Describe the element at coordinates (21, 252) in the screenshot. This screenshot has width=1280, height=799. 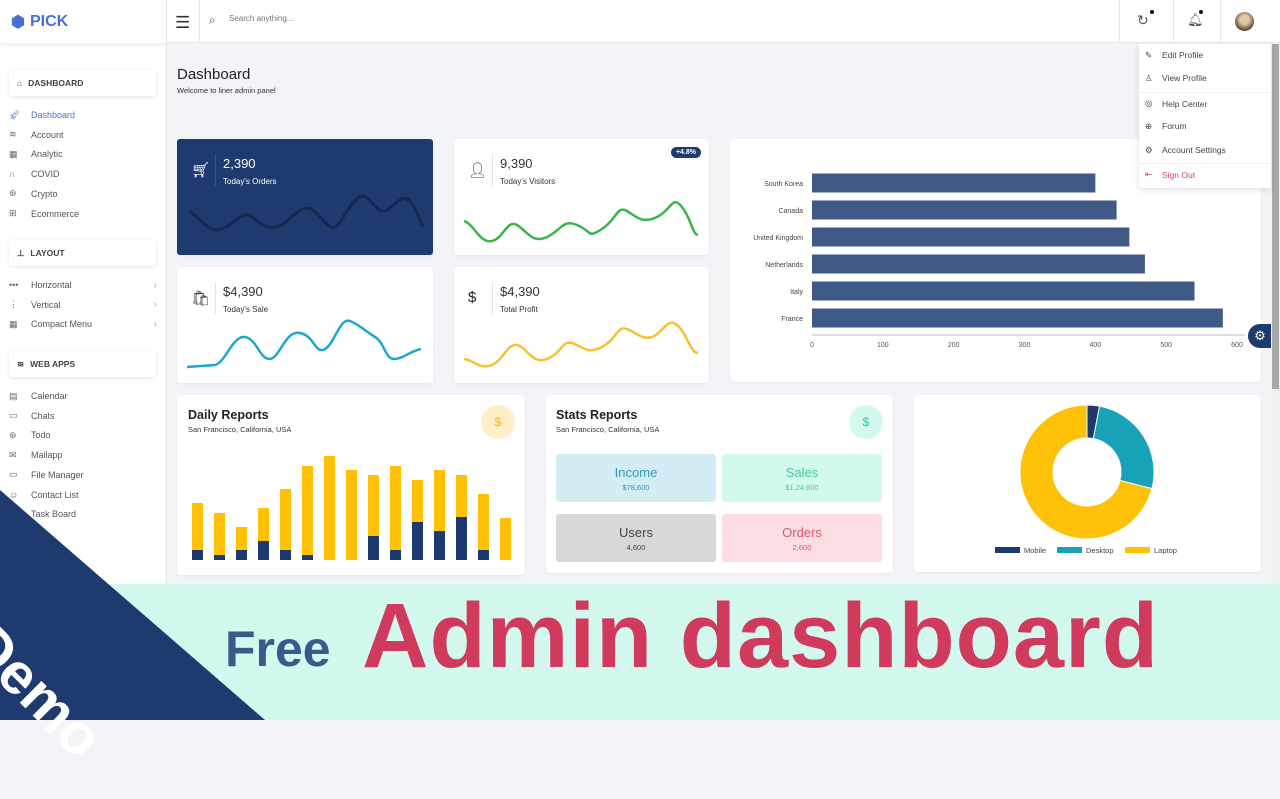
I see `sitemap-icon: ⊥` at that location.